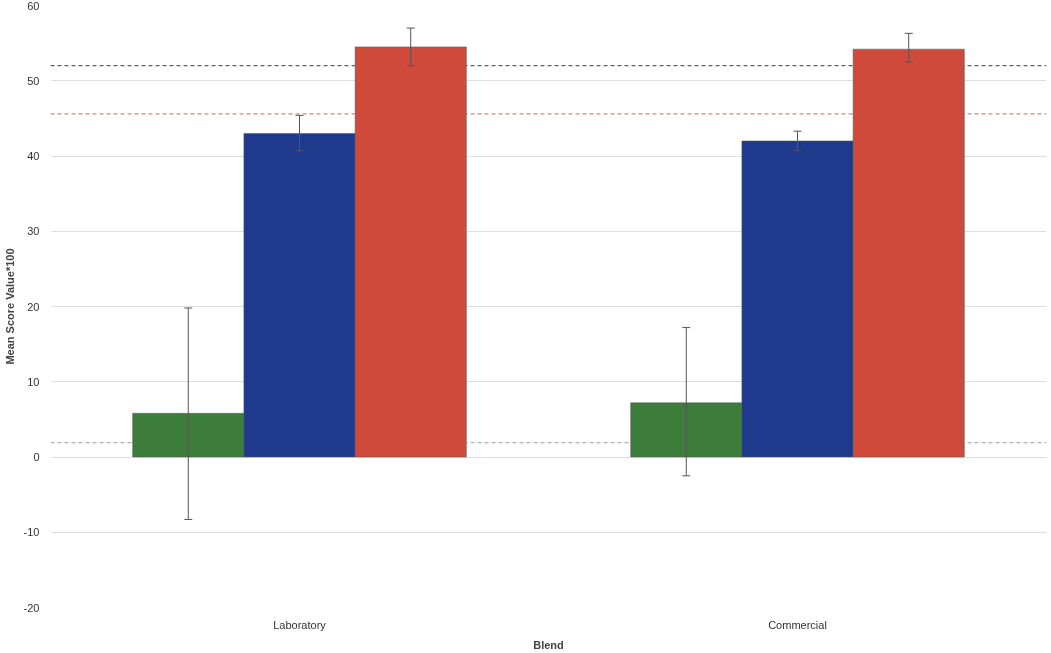  Describe the element at coordinates (797, 624) in the screenshot. I see `x-tick-label: Commercial` at that location.